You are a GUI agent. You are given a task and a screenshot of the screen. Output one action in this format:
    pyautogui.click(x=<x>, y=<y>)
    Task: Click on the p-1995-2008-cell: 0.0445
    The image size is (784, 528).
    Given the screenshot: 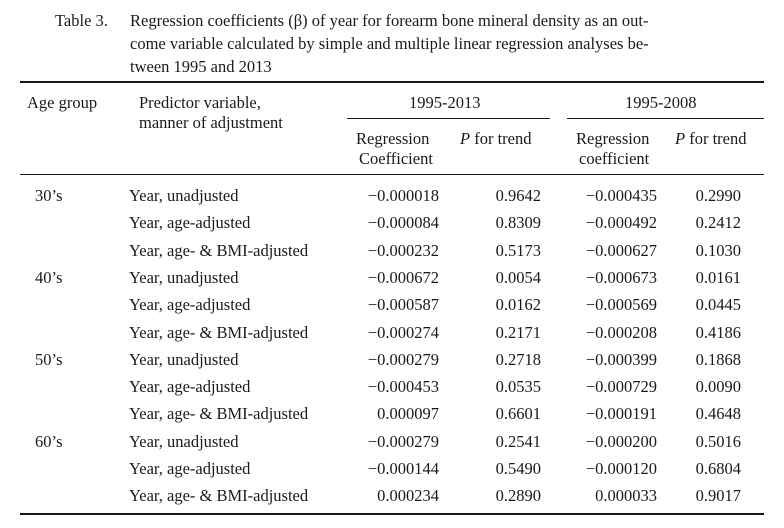 What is the action you would take?
    pyautogui.click(x=718, y=305)
    